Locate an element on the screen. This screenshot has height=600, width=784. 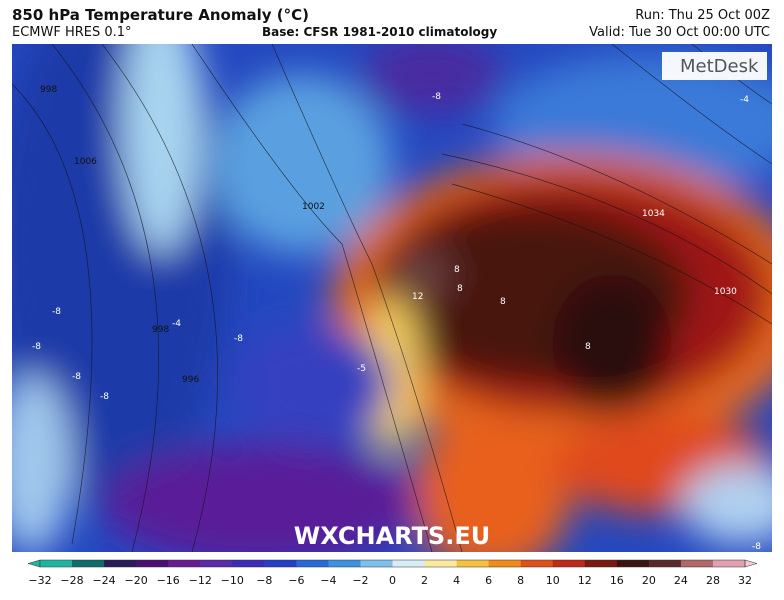
base: Base: CFSR 1981-2010 climatology is located at coordinates (380, 32).